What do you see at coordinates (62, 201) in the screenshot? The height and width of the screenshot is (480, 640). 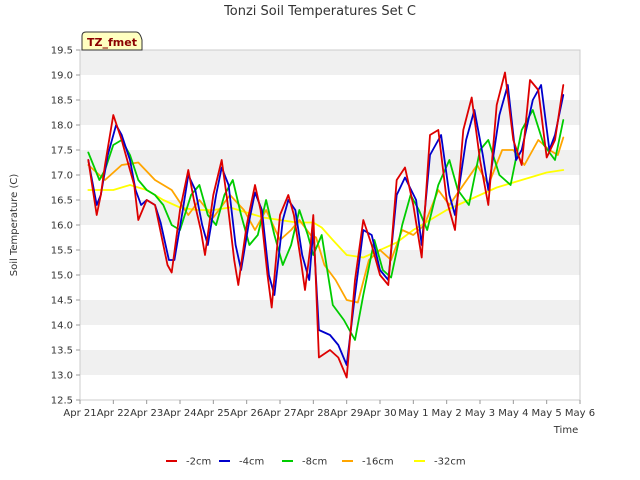 I see `y-tick-label: 16.5` at bounding box center [62, 201].